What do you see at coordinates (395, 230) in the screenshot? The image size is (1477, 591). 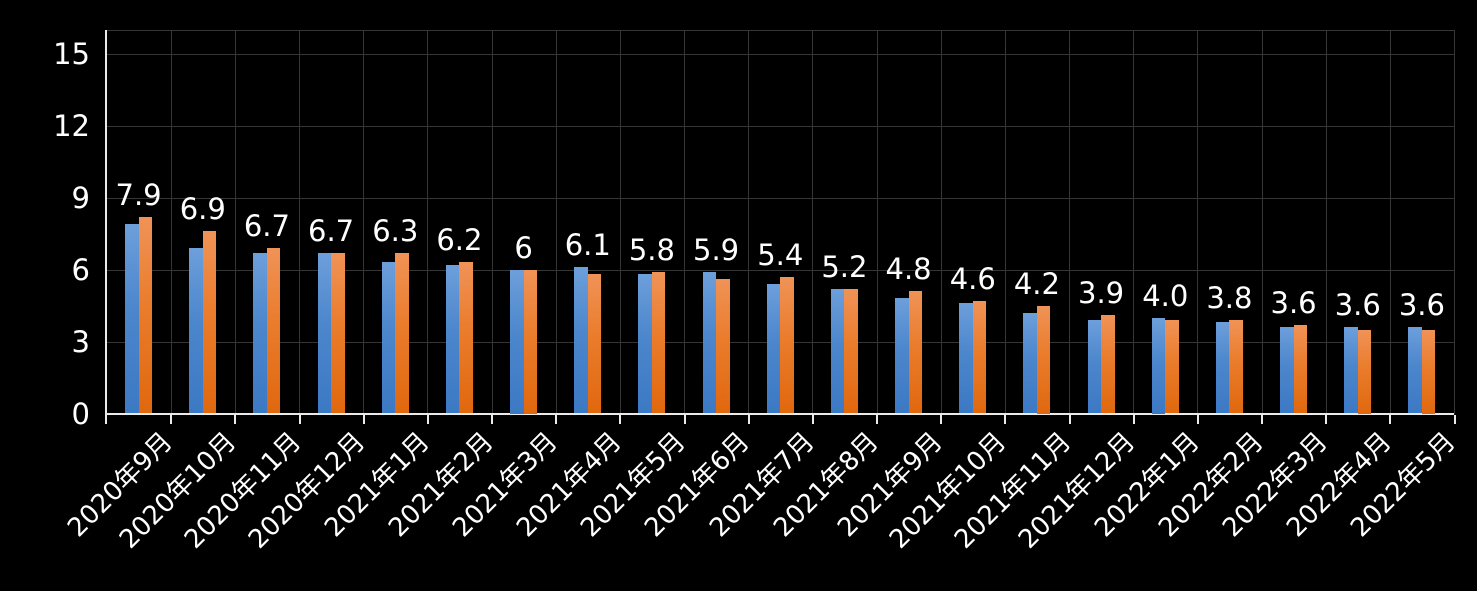 I see `data-label: 6.3` at bounding box center [395, 230].